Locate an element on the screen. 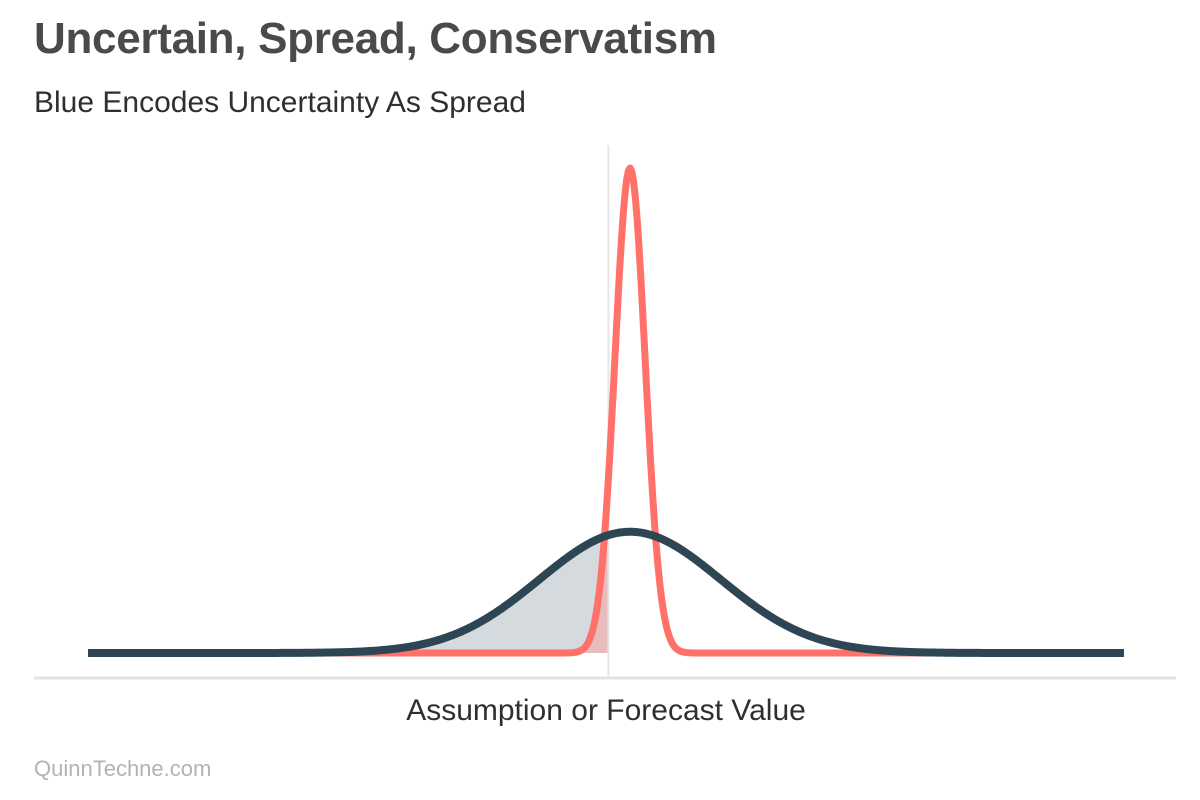  navy-wide-curve is located at coordinates (606, 592).